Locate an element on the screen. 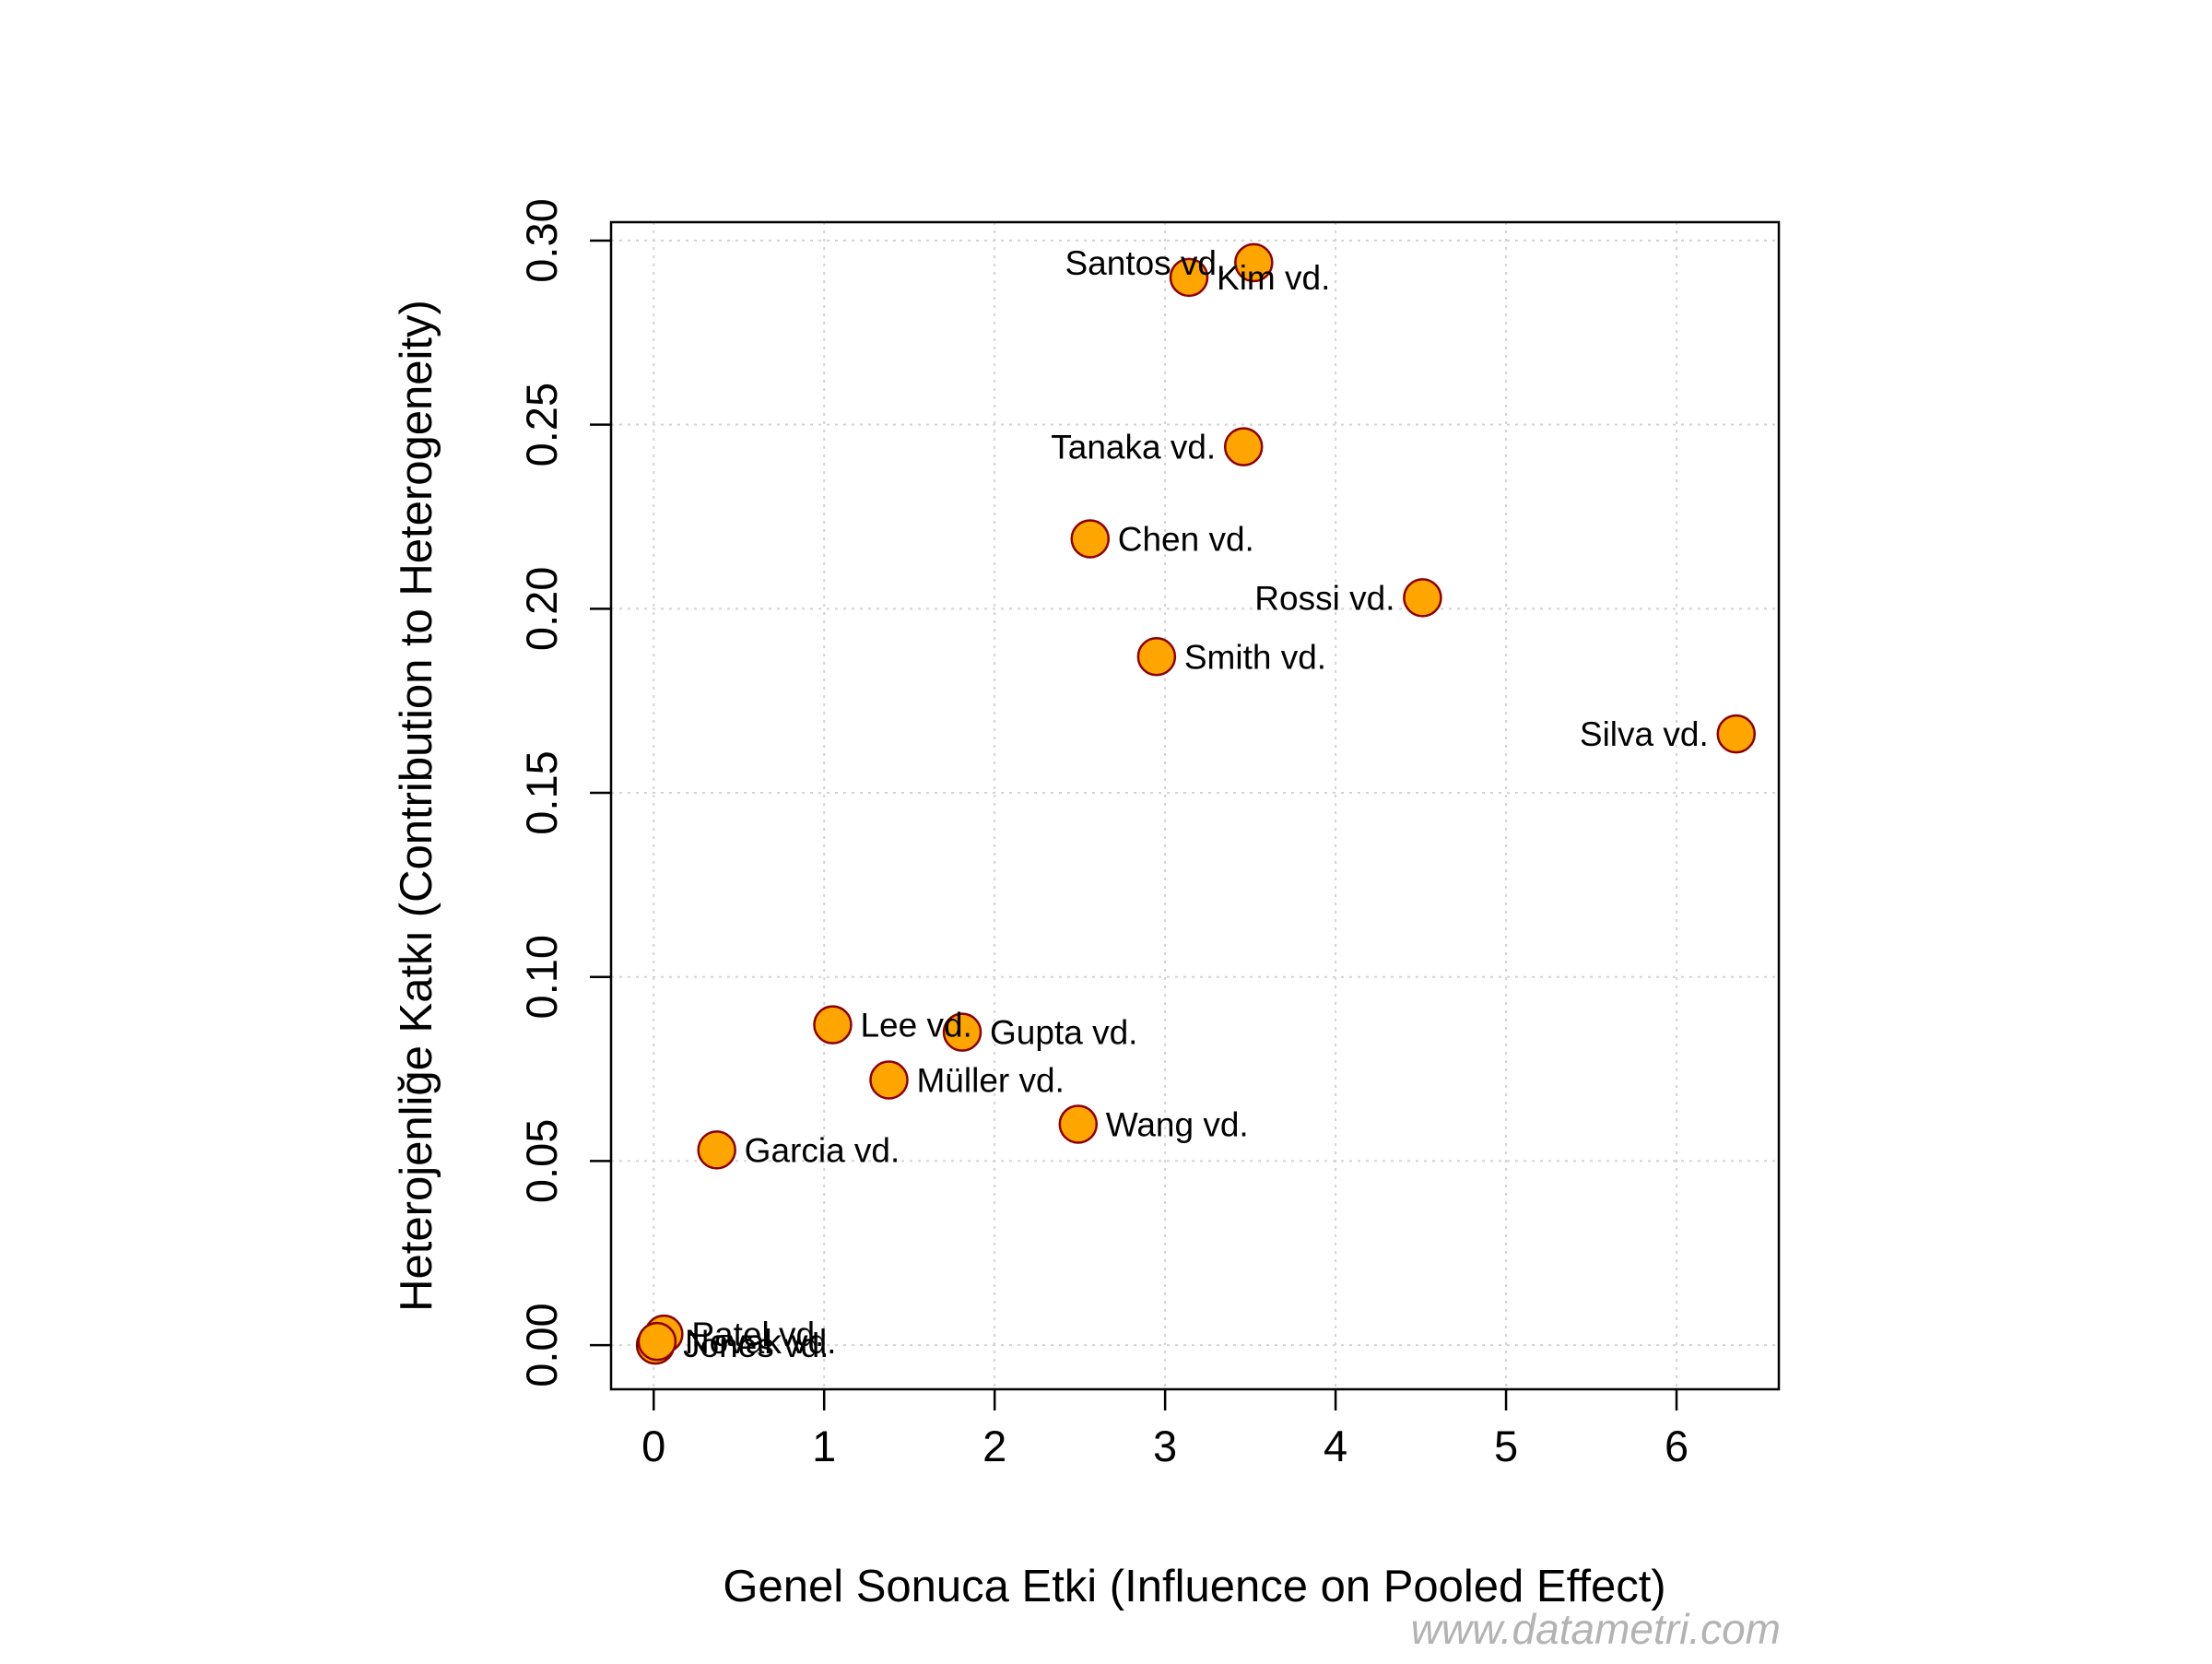 The image size is (2212, 1664). point-label: Kim vd. is located at coordinates (1273, 278).